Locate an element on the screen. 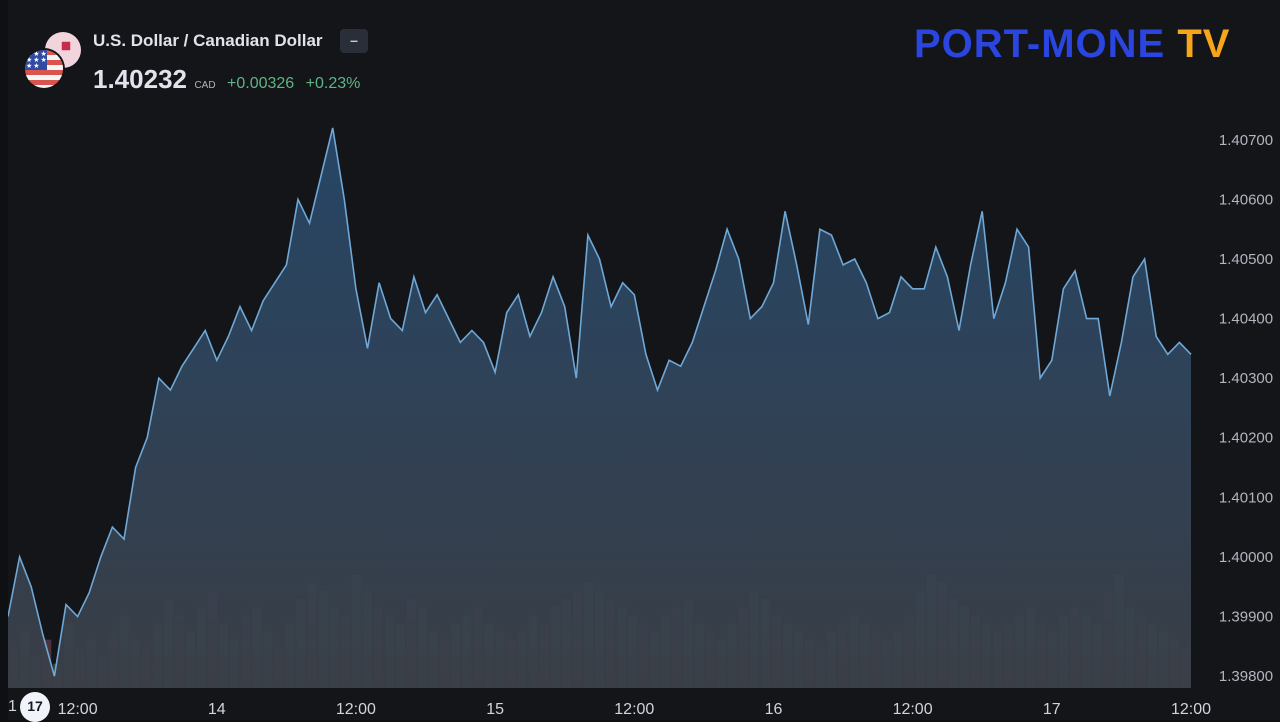 Image resolution: width=1280 pixels, height=722 pixels. time-tick-label: 15 is located at coordinates (495, 709).